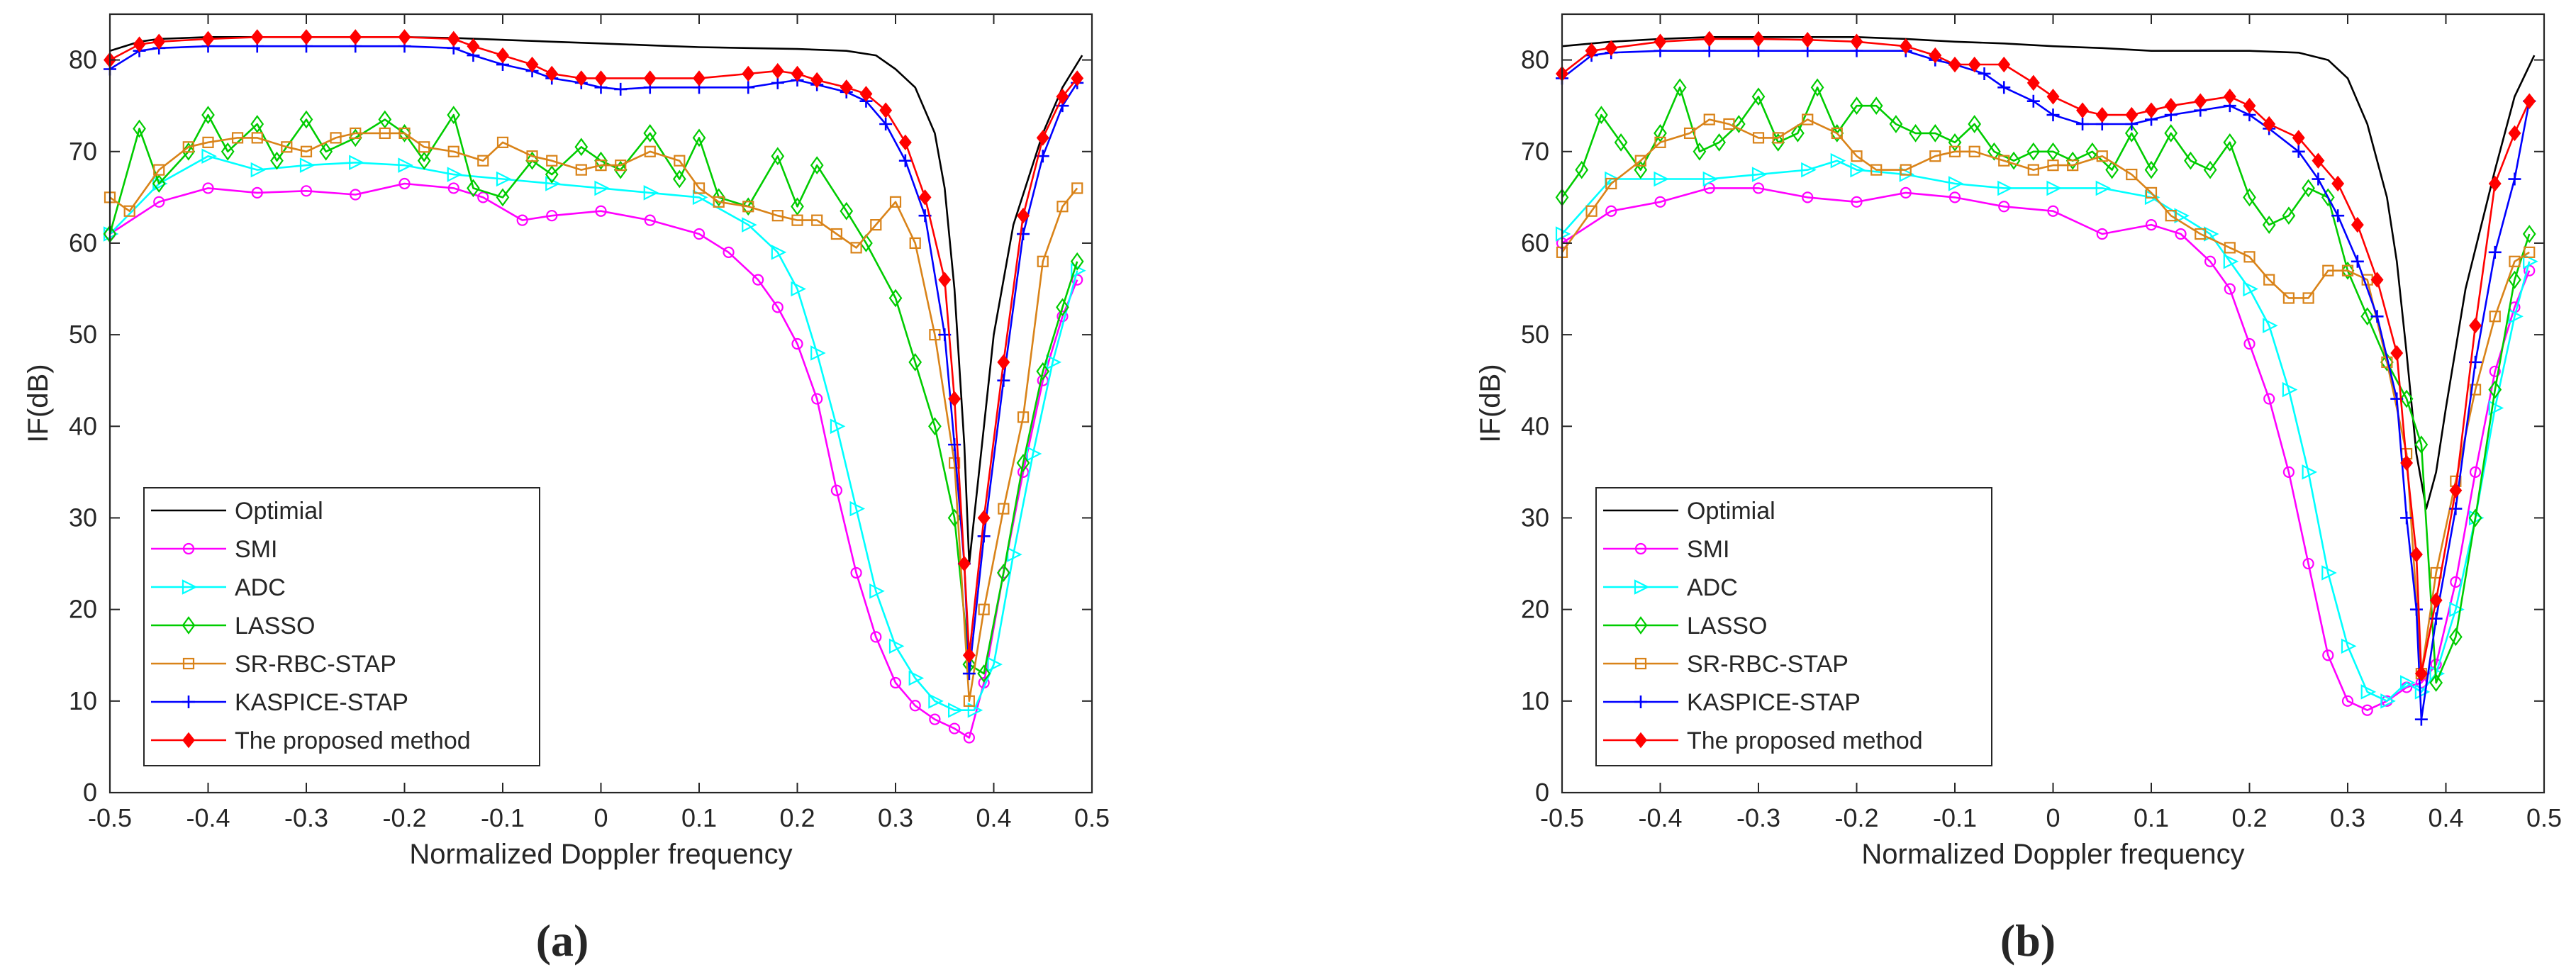 Image resolution: width=2576 pixels, height=972 pixels. Describe the element at coordinates (90, 792) in the screenshot. I see `y-tick-label: 0` at that location.